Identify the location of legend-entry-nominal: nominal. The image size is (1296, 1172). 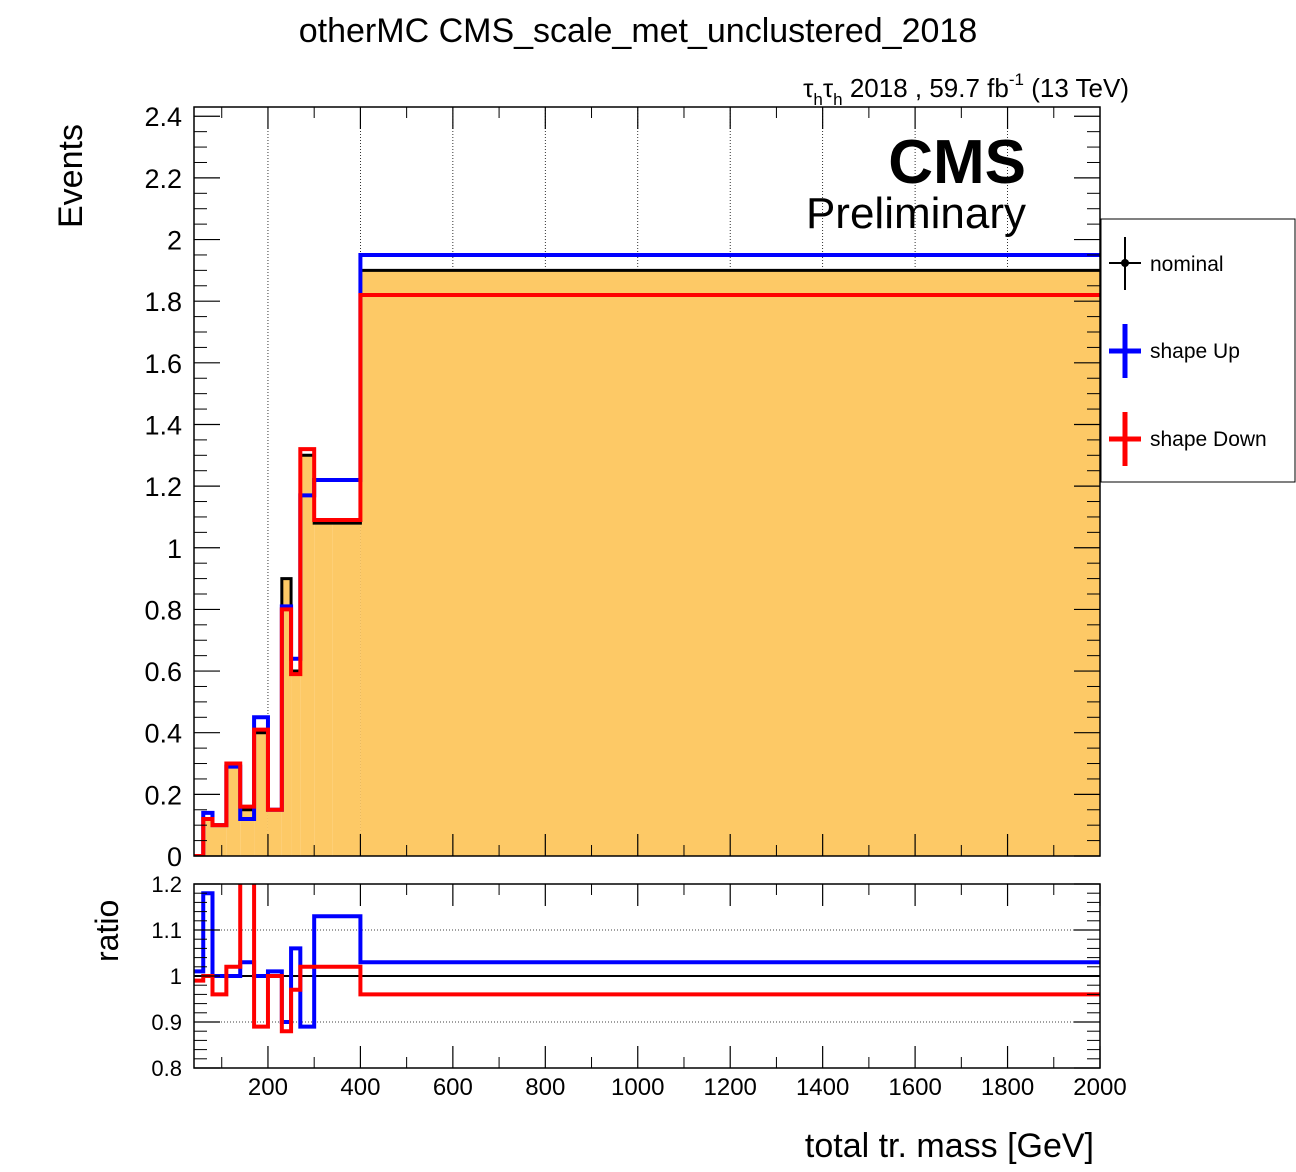
(1166, 263).